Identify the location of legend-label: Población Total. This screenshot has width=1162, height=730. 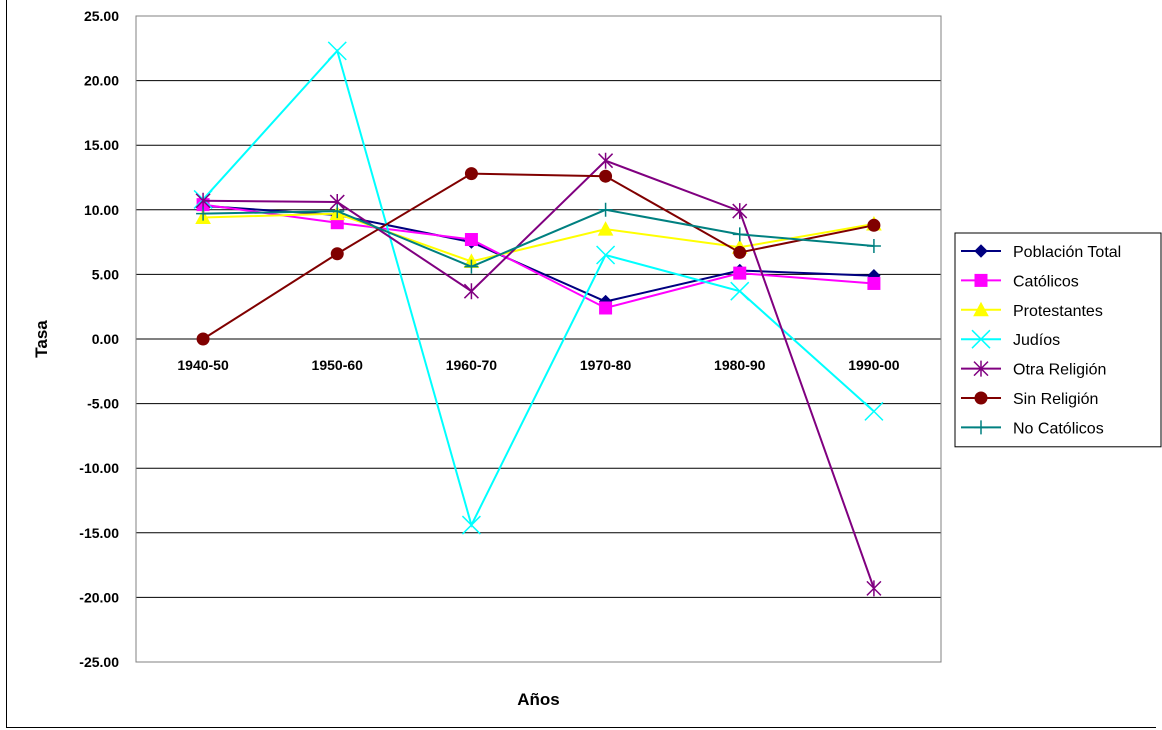
(1067, 252).